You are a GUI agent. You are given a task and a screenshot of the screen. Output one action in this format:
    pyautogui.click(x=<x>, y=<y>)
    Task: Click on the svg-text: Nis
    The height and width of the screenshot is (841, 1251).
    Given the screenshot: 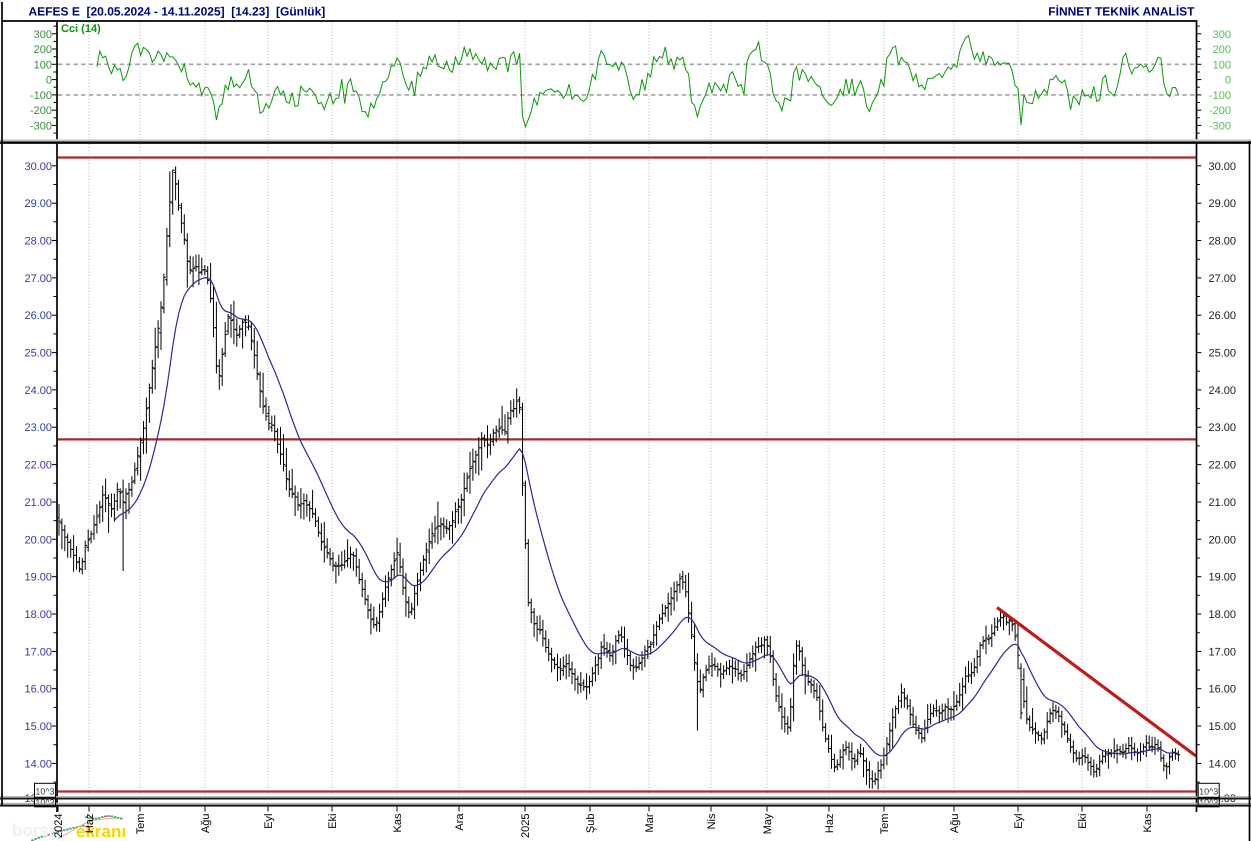 What is the action you would take?
    pyautogui.click(x=712, y=821)
    